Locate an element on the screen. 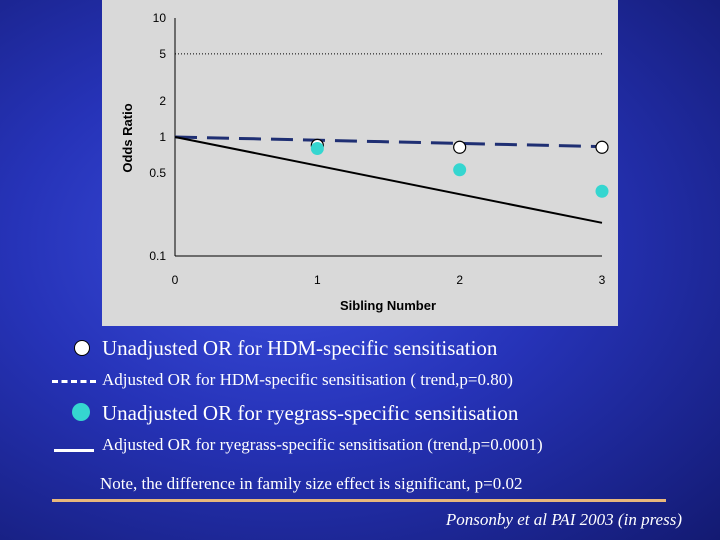 Image resolution: width=720 pixels, height=540 pixels. x-axis-title: Sibling Number is located at coordinates (388, 305).